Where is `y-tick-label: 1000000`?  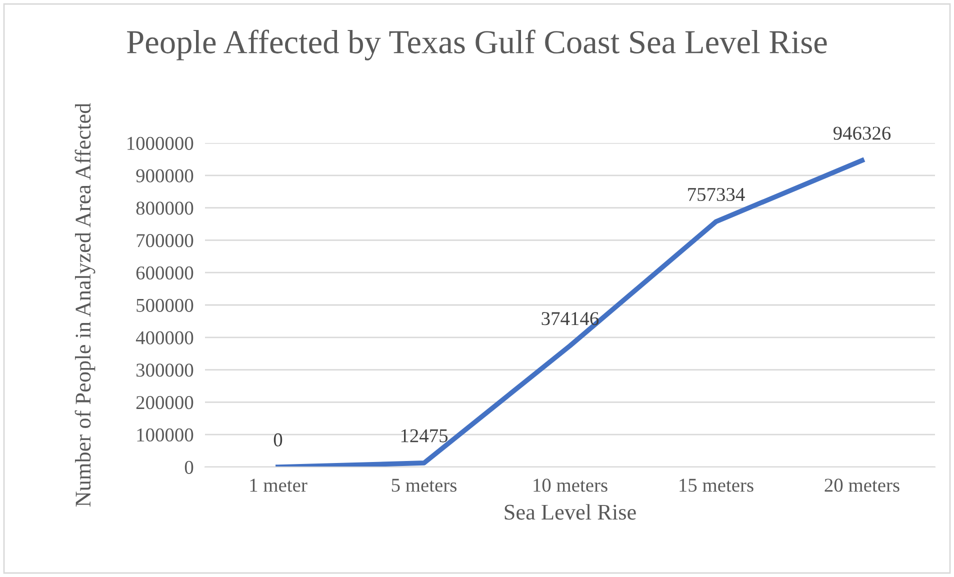
y-tick-label: 1000000 is located at coordinates (161, 143).